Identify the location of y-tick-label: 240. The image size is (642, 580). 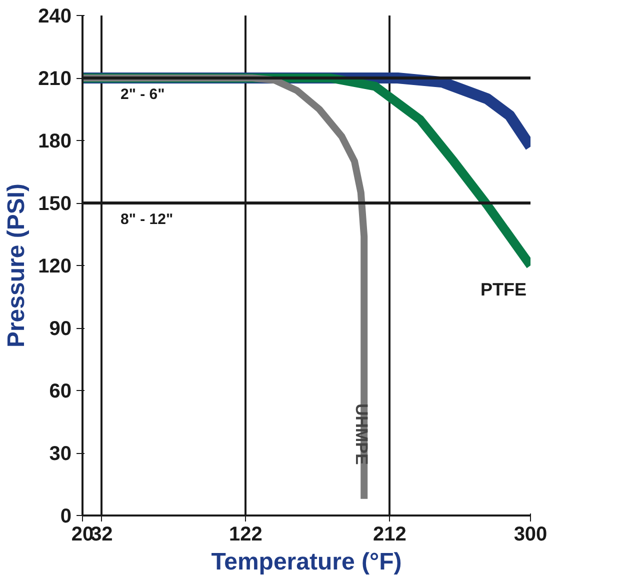
(55, 17).